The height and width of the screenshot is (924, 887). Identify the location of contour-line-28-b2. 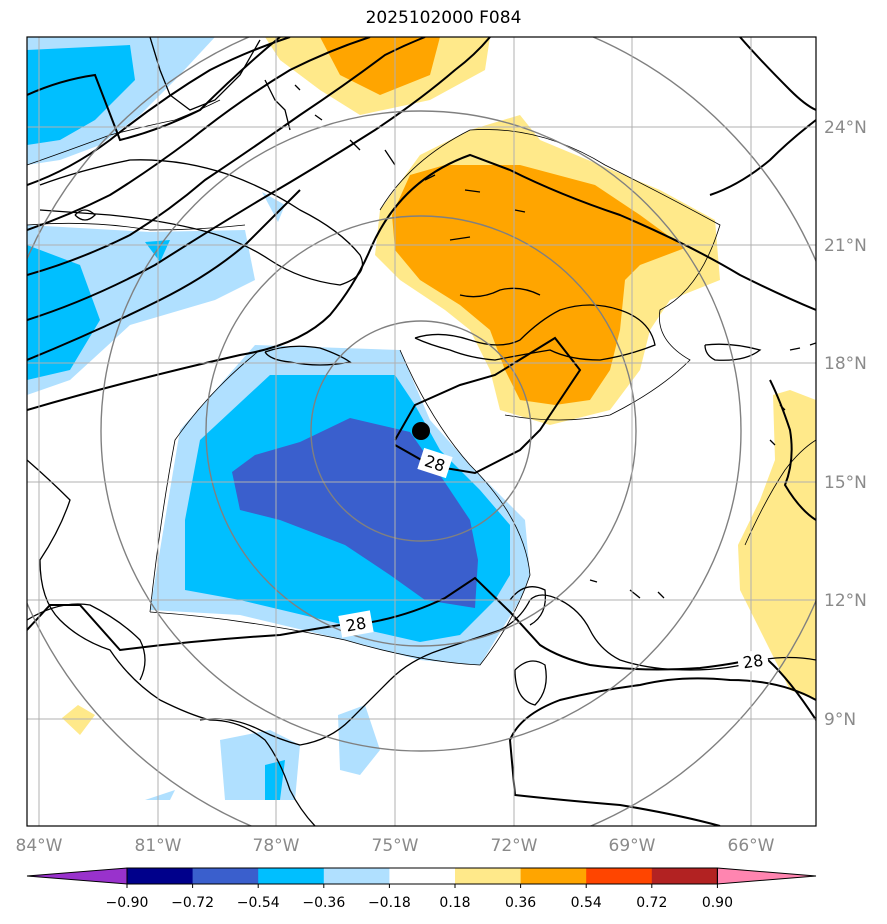
(556, 623).